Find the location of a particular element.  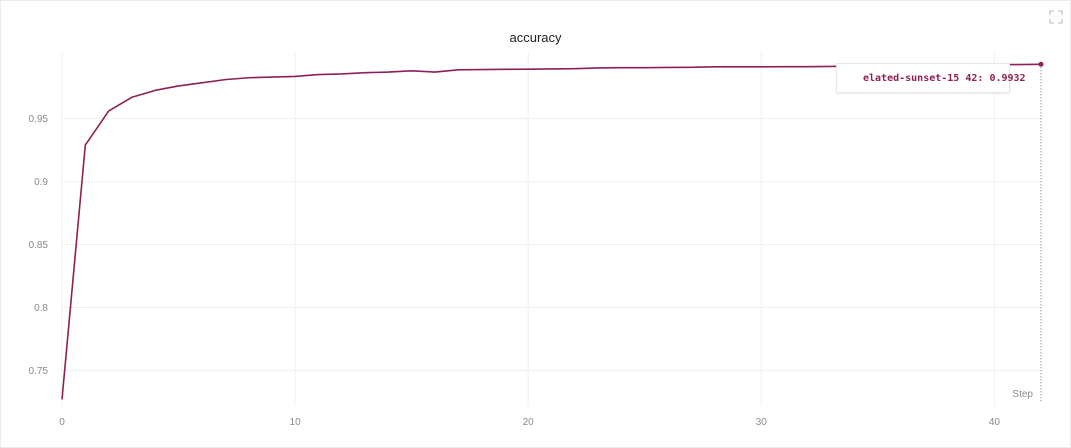

x-axis-label: Step is located at coordinates (1022, 394).